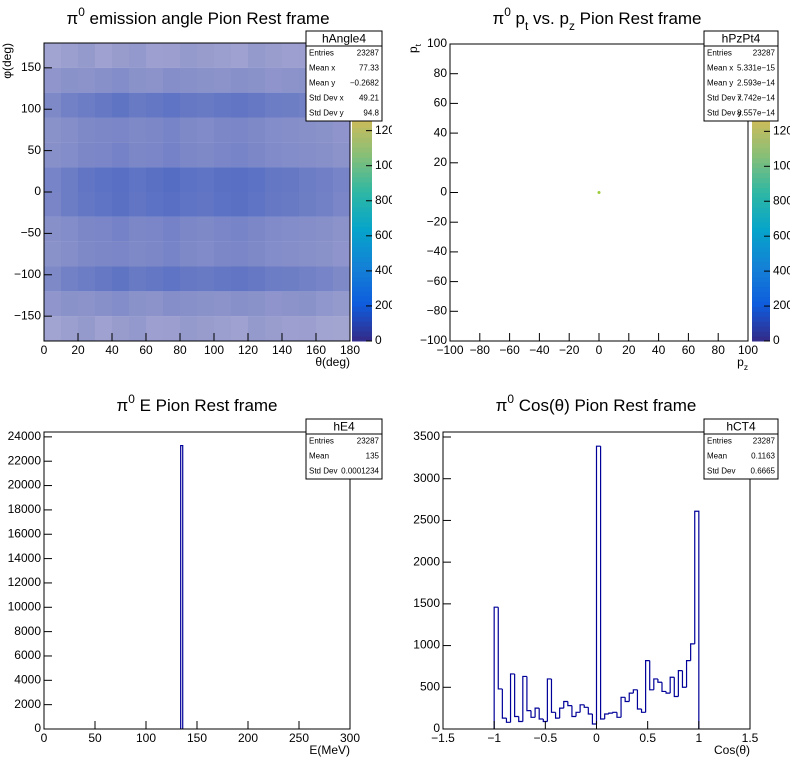 The height and width of the screenshot is (776, 798). What do you see at coordinates (717, 456) in the screenshot?
I see `stats-label: Mean` at bounding box center [717, 456].